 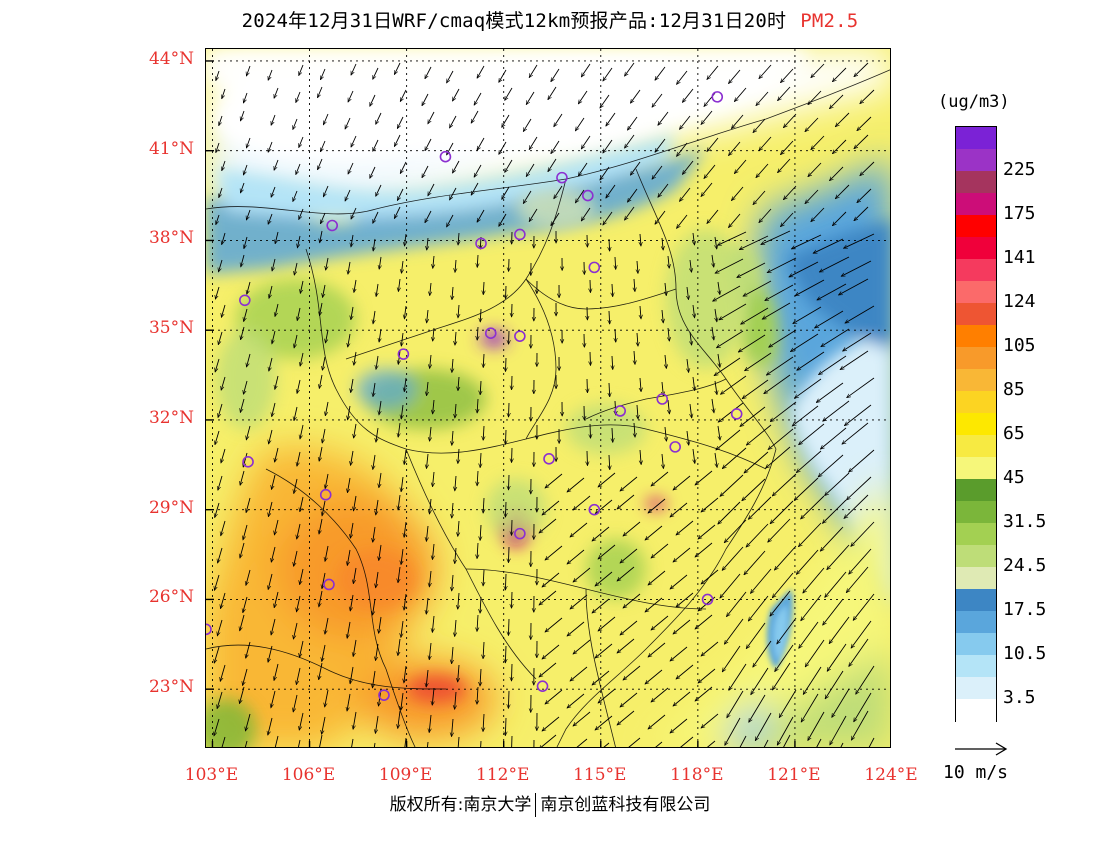 I want to click on legend-label: 105, so click(x=1019, y=345).